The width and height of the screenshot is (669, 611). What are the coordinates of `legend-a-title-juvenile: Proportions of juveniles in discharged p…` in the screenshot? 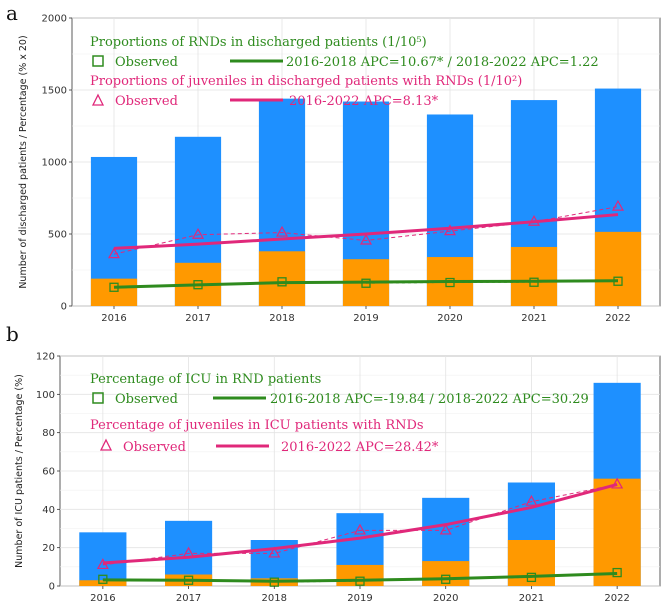 It's located at (306, 81).